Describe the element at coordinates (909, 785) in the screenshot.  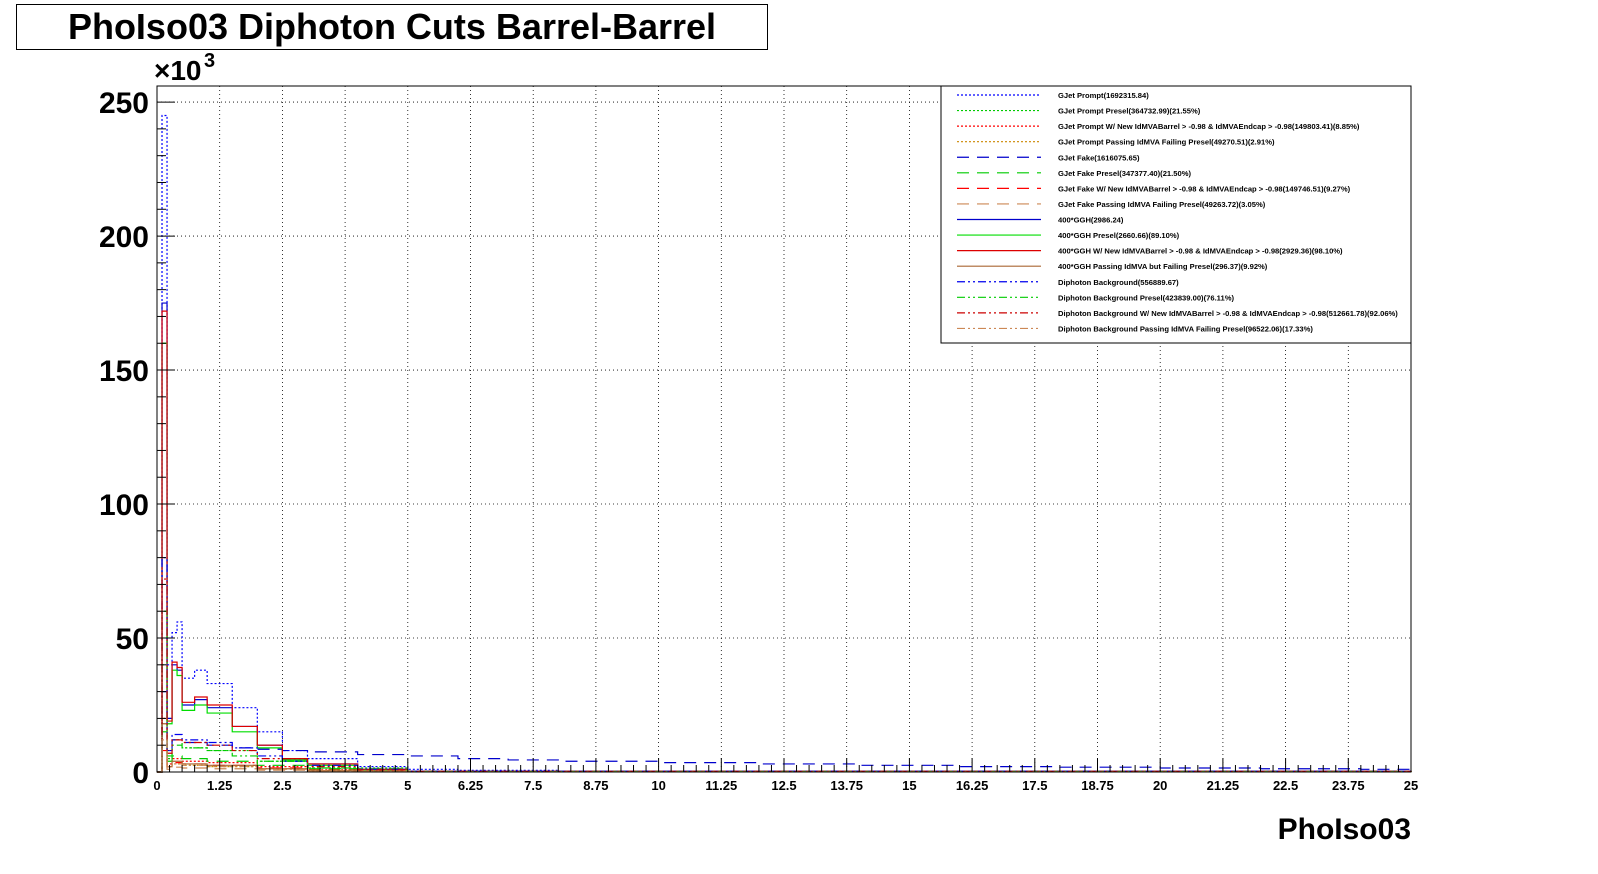
I see `x-tick-label: 15` at that location.